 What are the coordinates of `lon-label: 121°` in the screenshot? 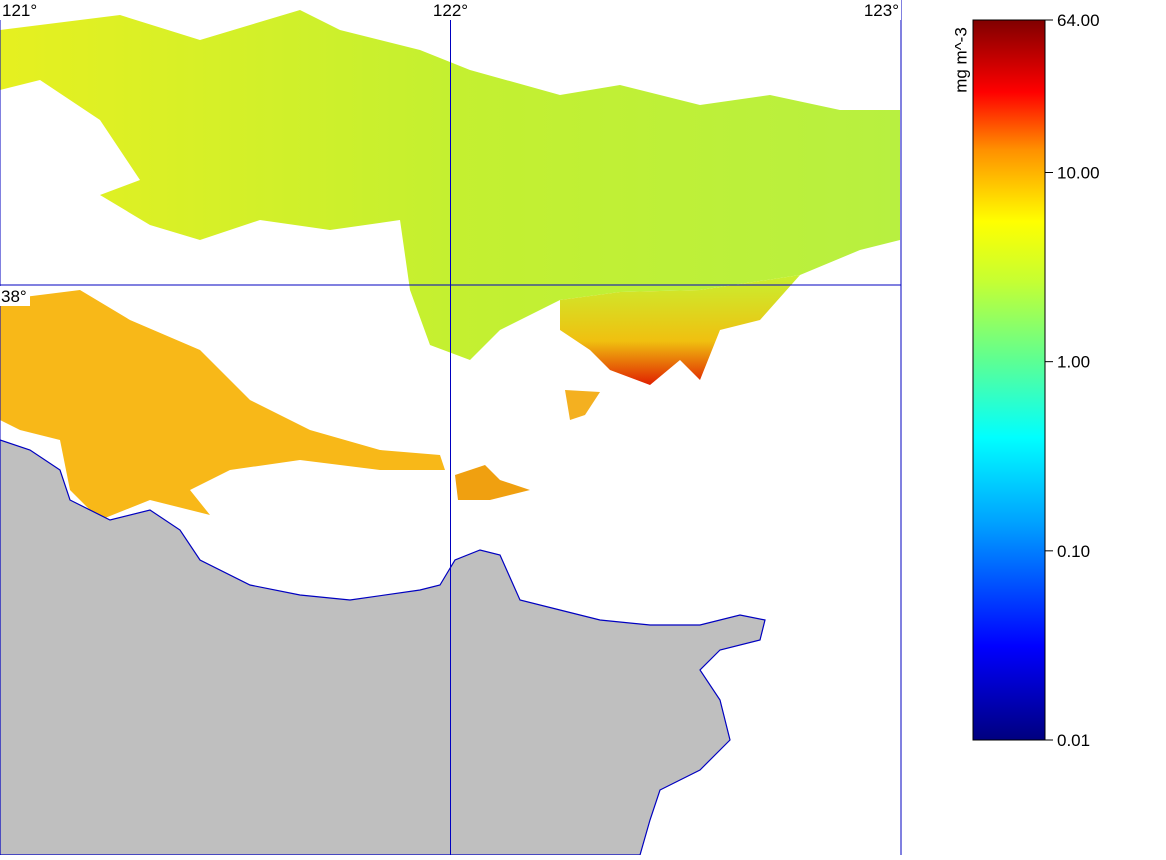 It's located at (19, 10).